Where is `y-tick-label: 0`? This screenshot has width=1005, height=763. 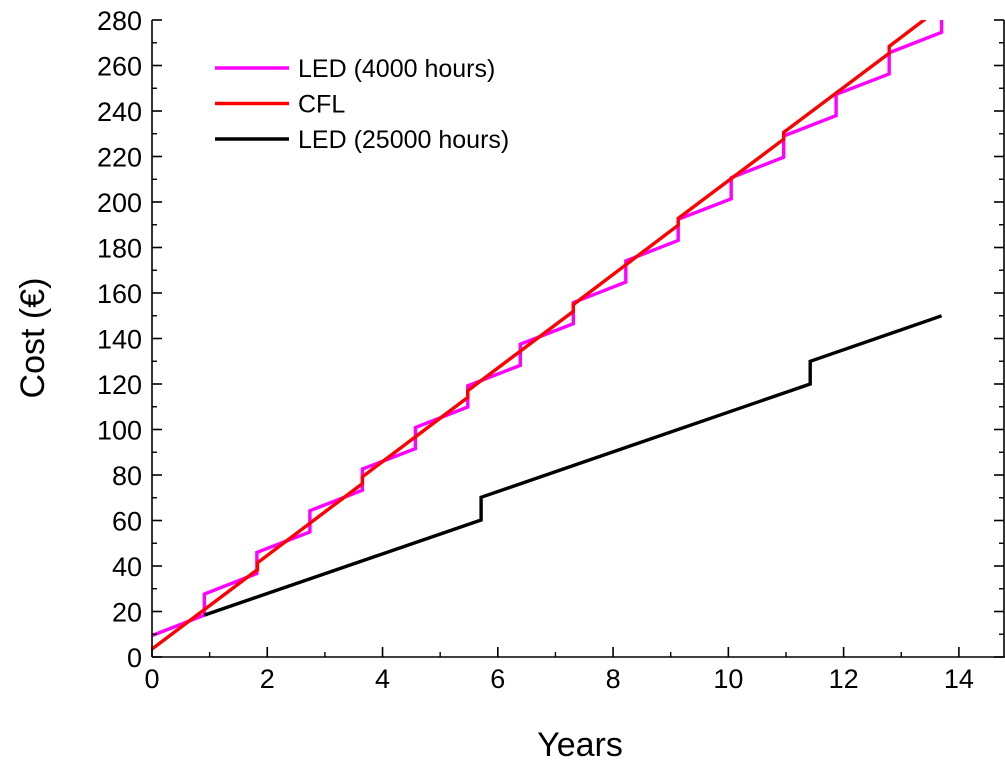
y-tick-label: 0 is located at coordinates (134, 658).